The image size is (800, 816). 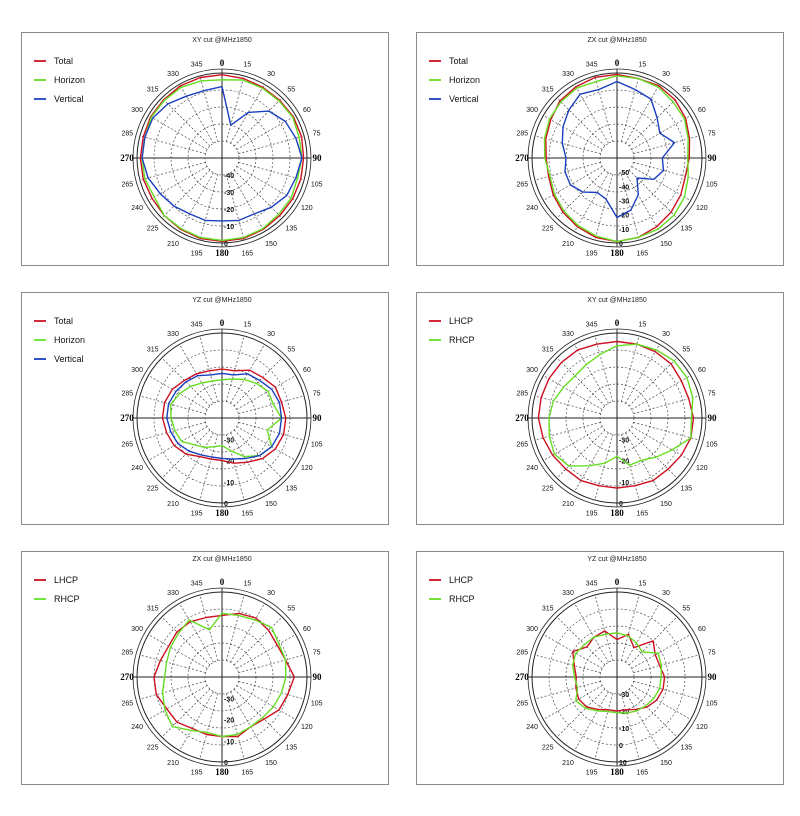 What do you see at coordinates (63, 61) in the screenshot?
I see `legend-label: Total` at bounding box center [63, 61].